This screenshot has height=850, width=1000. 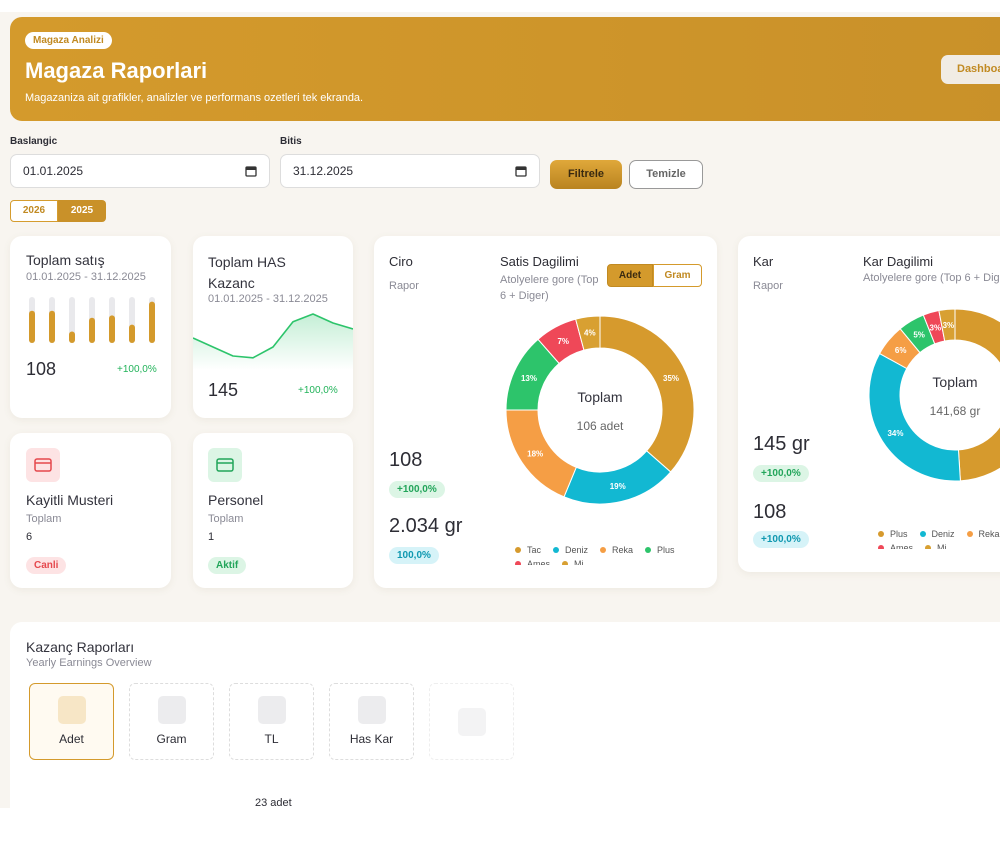 I want to click on end-date: 31.12.2025, so click(x=323, y=171).